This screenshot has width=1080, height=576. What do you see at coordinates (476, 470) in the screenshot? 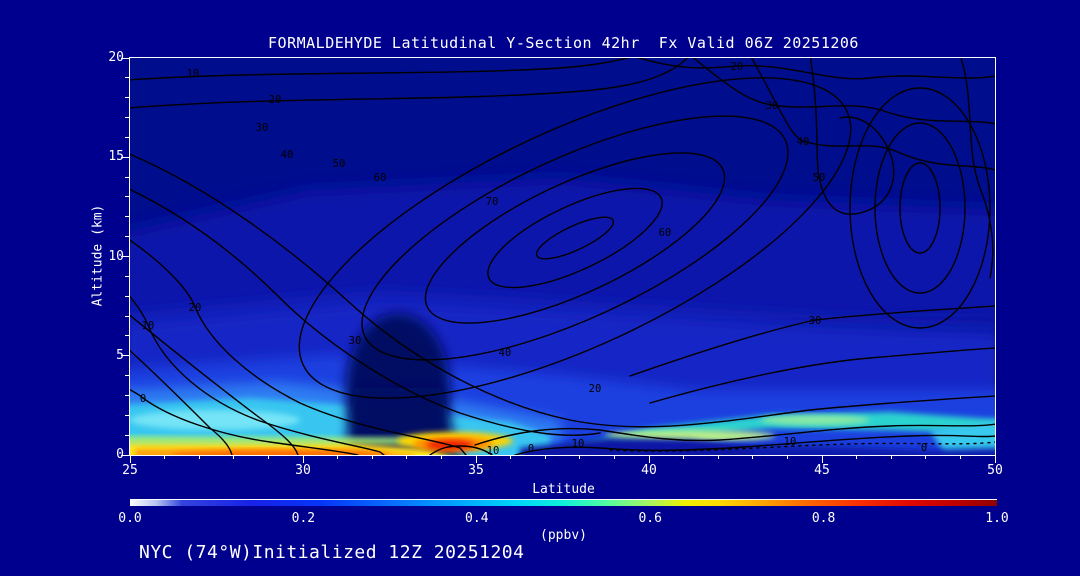
I see `x-tick-label: 35` at bounding box center [476, 470].